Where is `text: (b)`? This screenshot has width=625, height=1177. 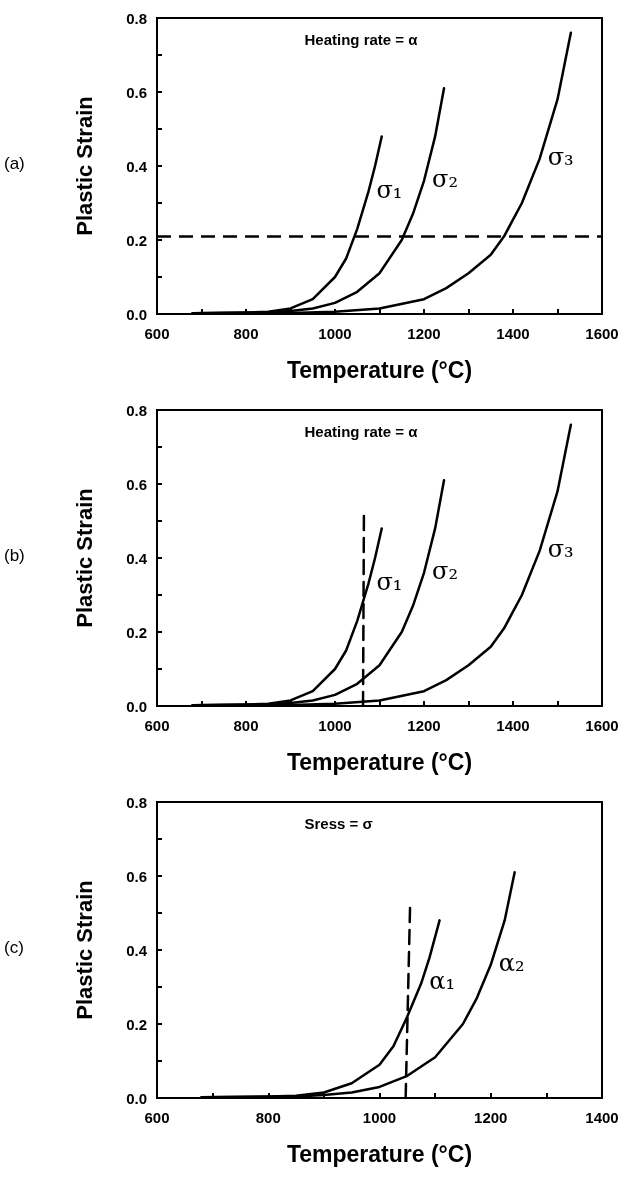
text: (b) is located at coordinates (14, 555).